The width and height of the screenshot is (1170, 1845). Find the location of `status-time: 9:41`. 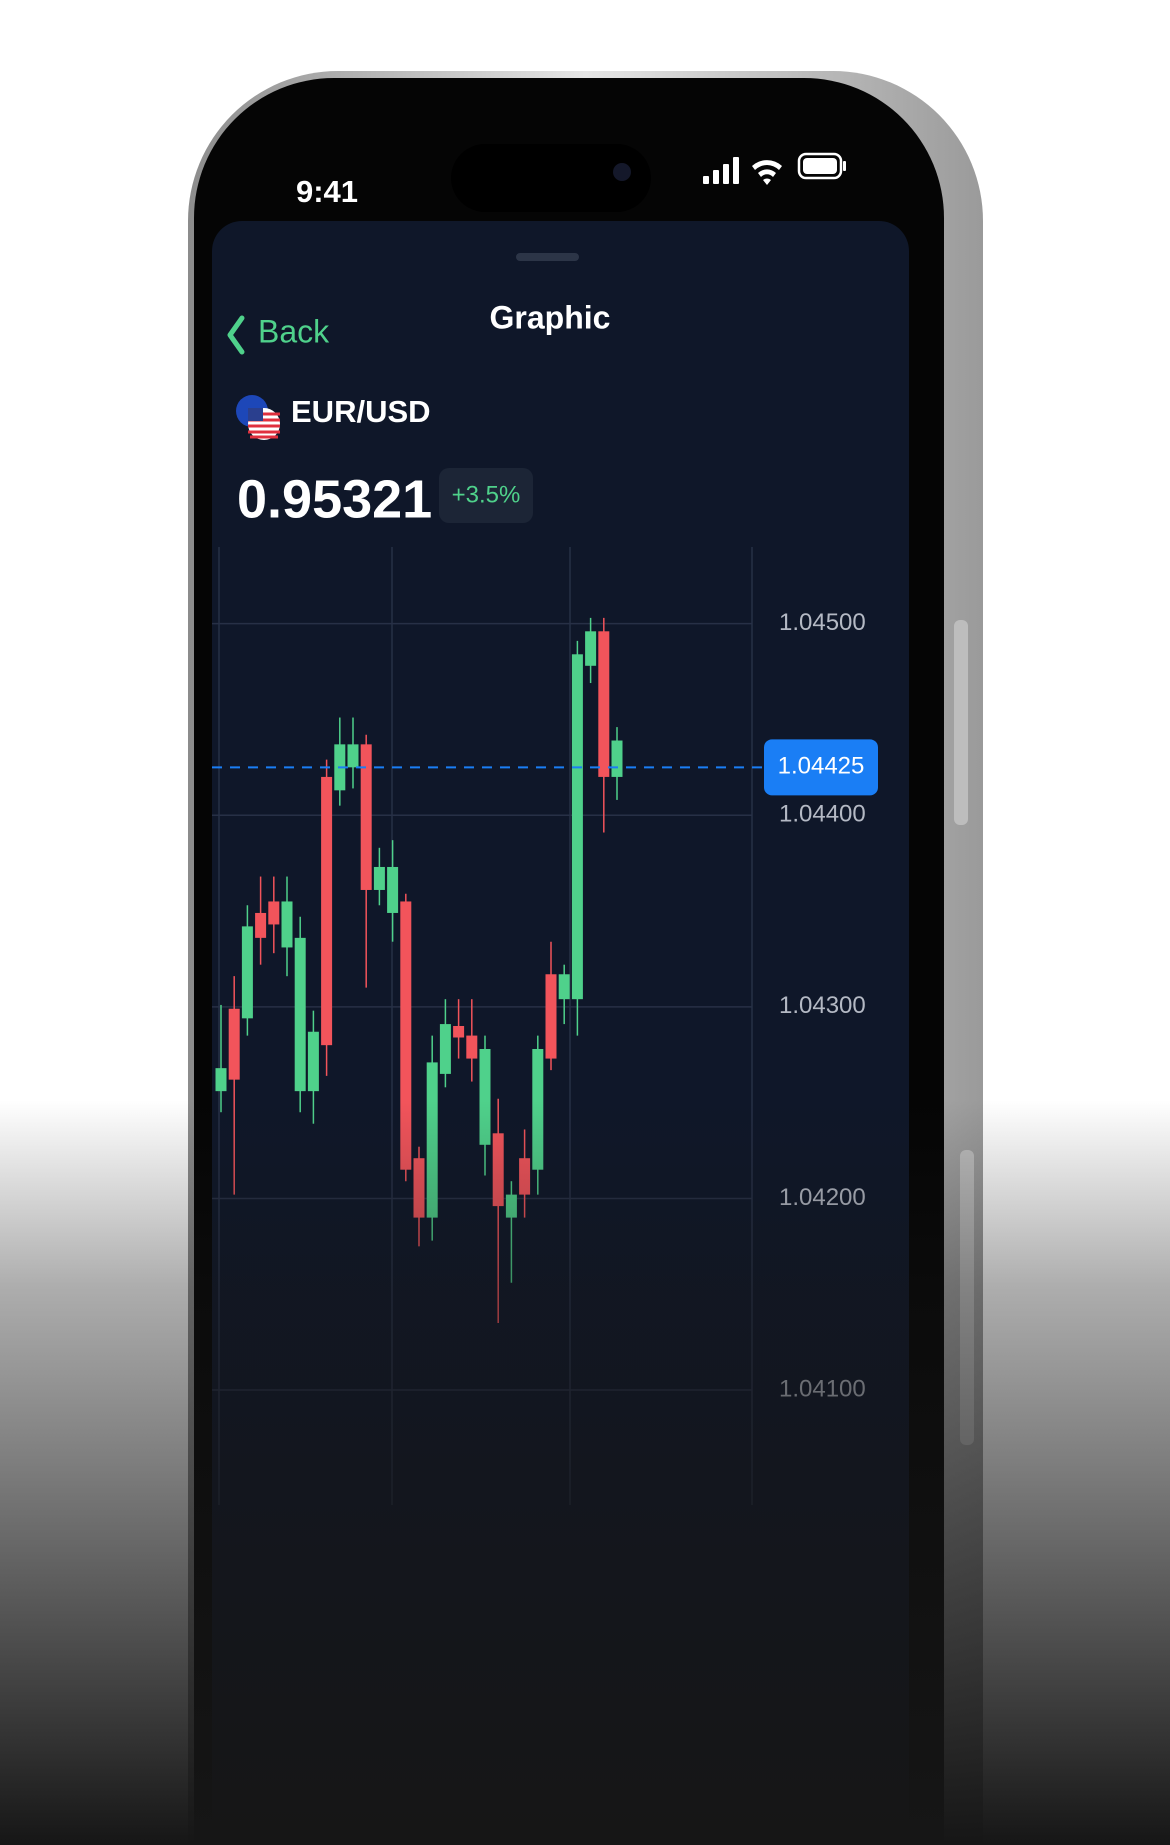

status-time: 9:41 is located at coordinates (327, 191).